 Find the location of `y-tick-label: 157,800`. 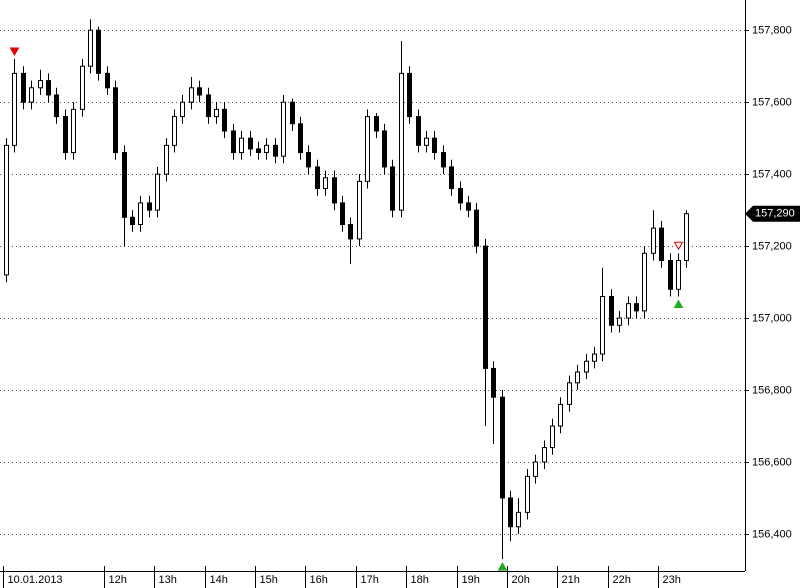

y-tick-label: 157,800 is located at coordinates (772, 30).